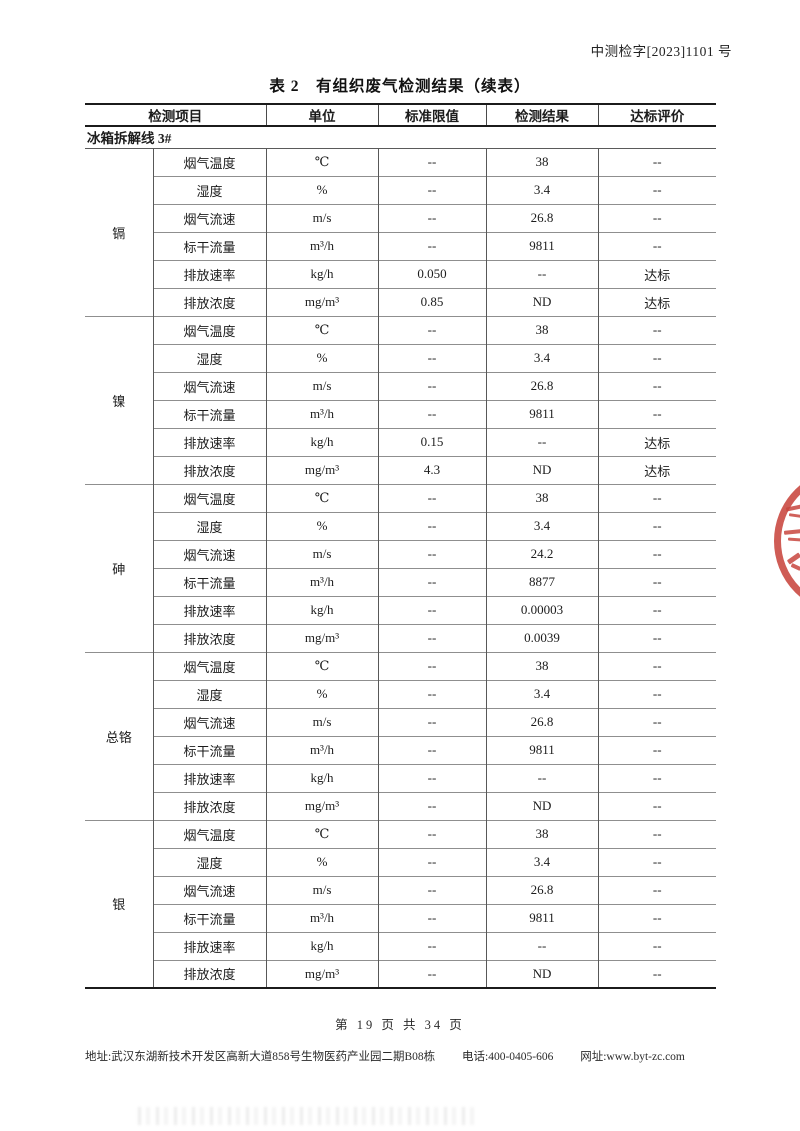  Describe the element at coordinates (656, 274) in the screenshot. I see `evaluation-value: 达标` at that location.